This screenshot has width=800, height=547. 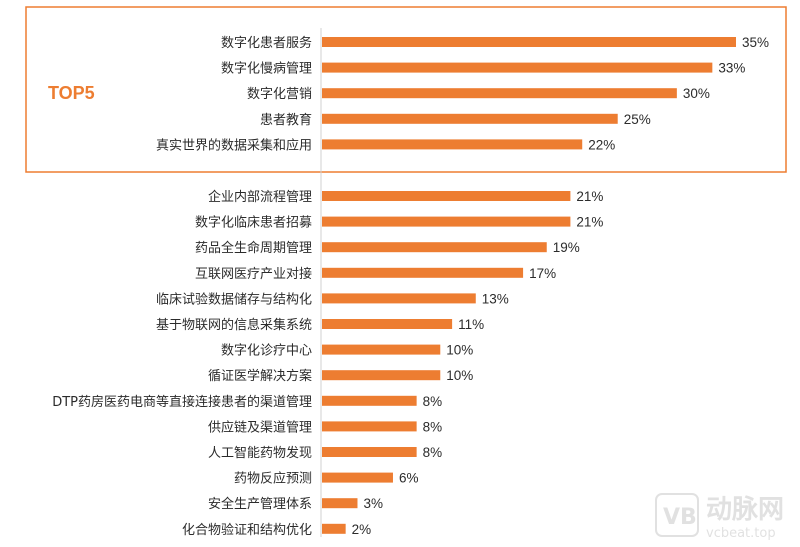 I want to click on category-label: 数字化患者服务, so click(x=266, y=43).